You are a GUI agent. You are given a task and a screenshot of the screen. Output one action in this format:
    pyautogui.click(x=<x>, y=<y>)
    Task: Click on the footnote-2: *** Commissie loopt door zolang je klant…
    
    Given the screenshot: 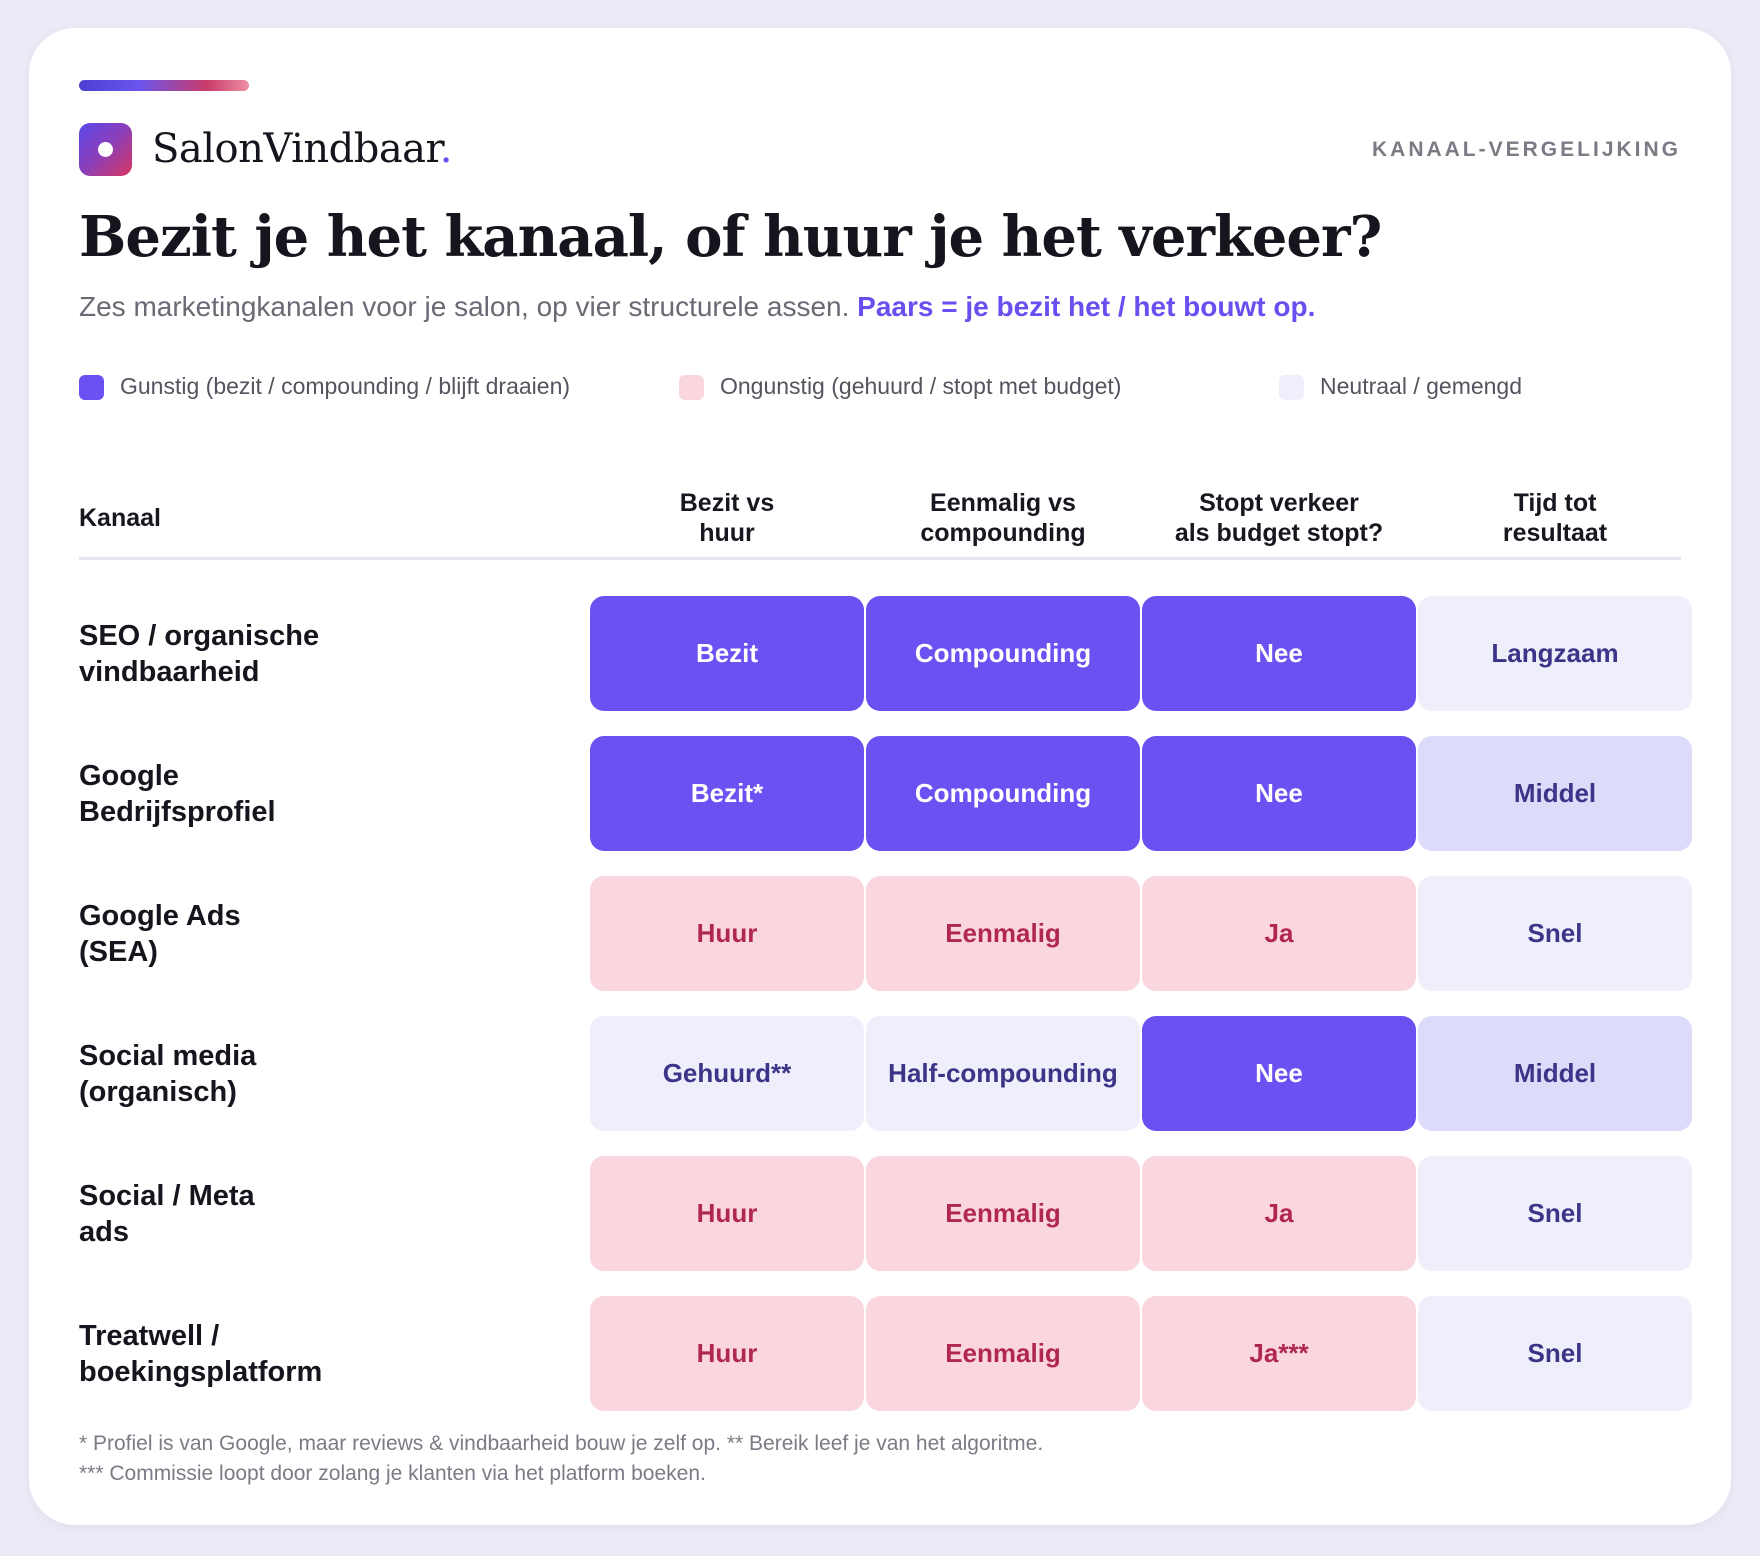 What is the action you would take?
    pyautogui.click(x=392, y=1473)
    